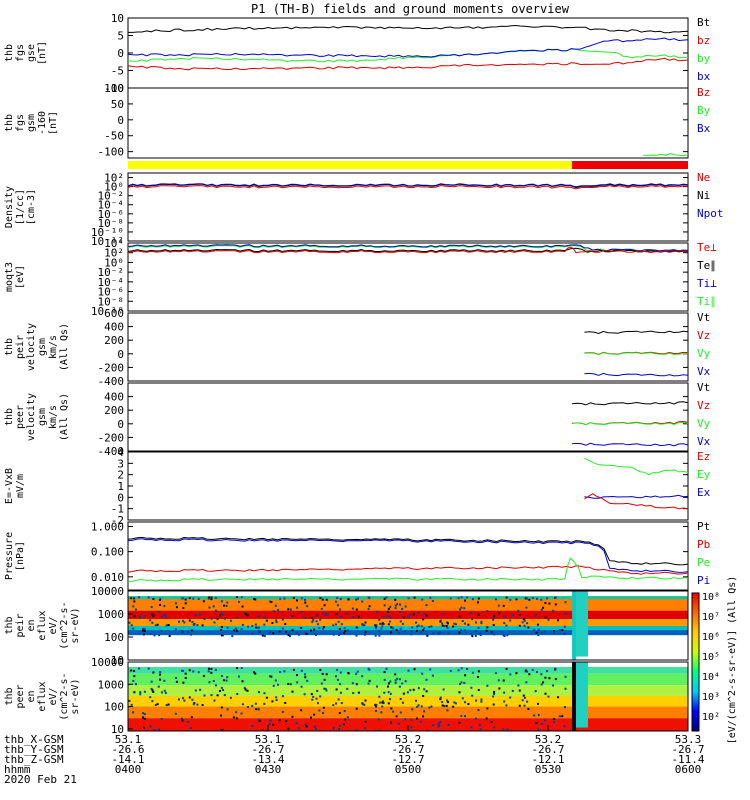 Image resolution: width=750 pixels, height=800 pixels. I want to click on colorbar-tick-label: 10², so click(711, 717).